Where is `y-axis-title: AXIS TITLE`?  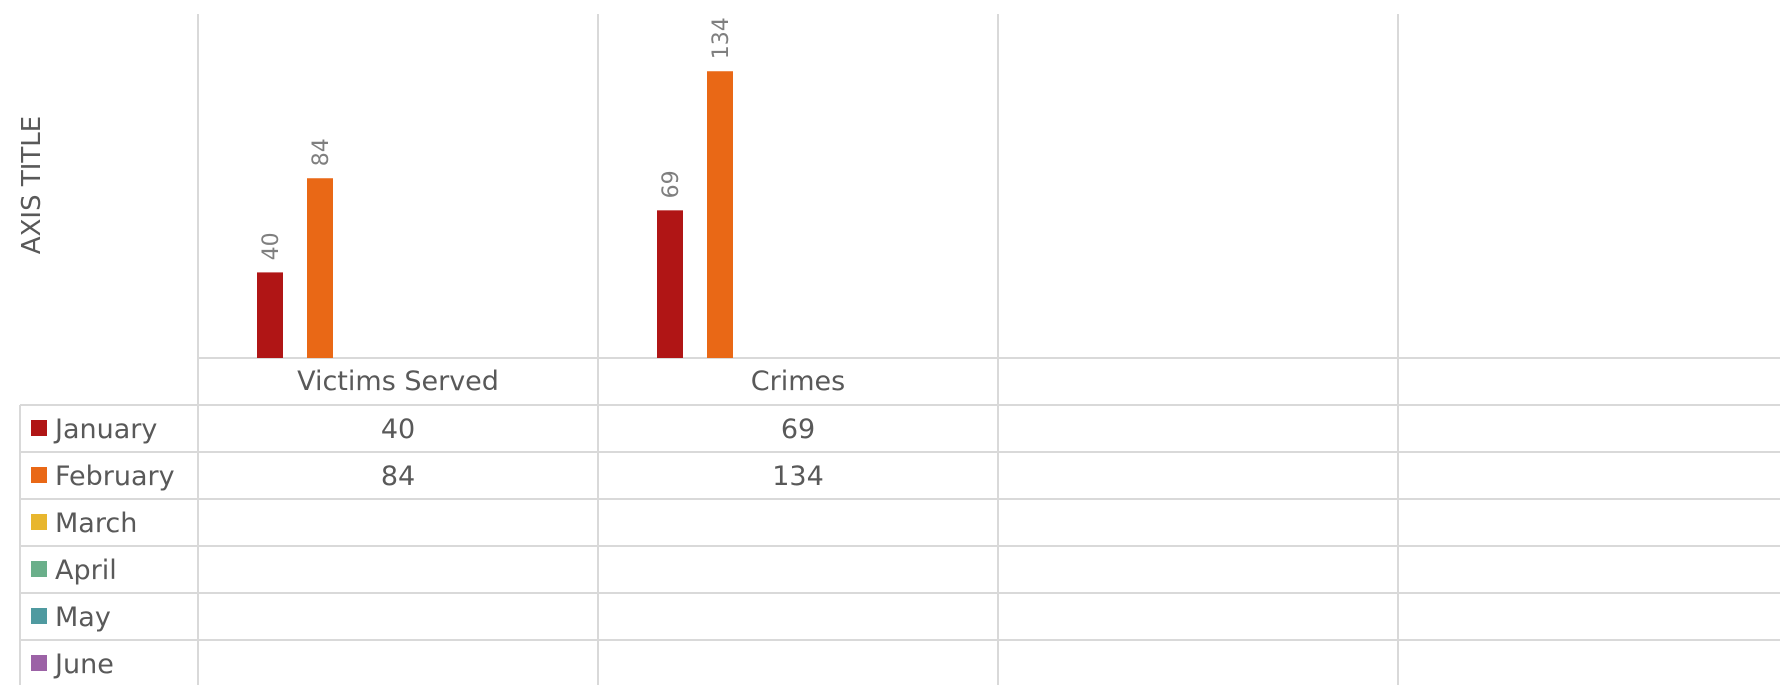
y-axis-title: AXIS TITLE is located at coordinates (32, 185).